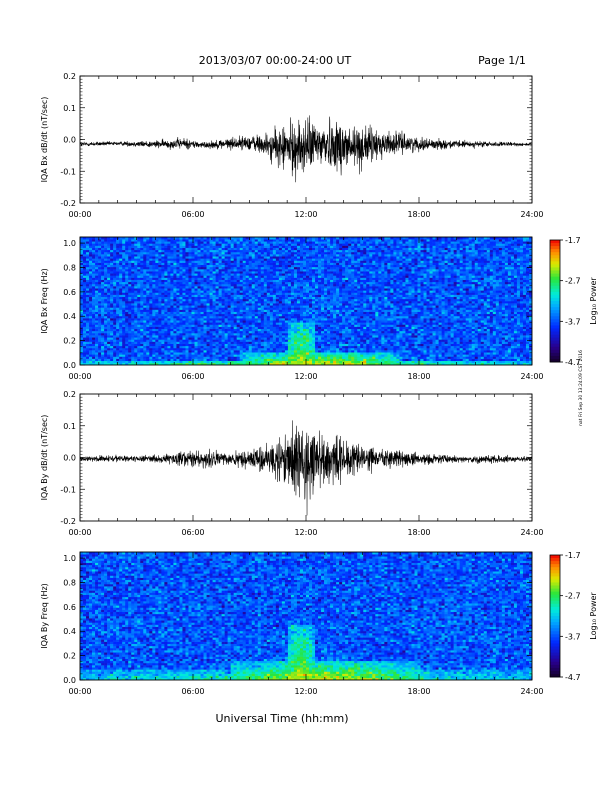  Describe the element at coordinates (68, 171) in the screenshot. I see `y-tick-label: -0.1` at that location.